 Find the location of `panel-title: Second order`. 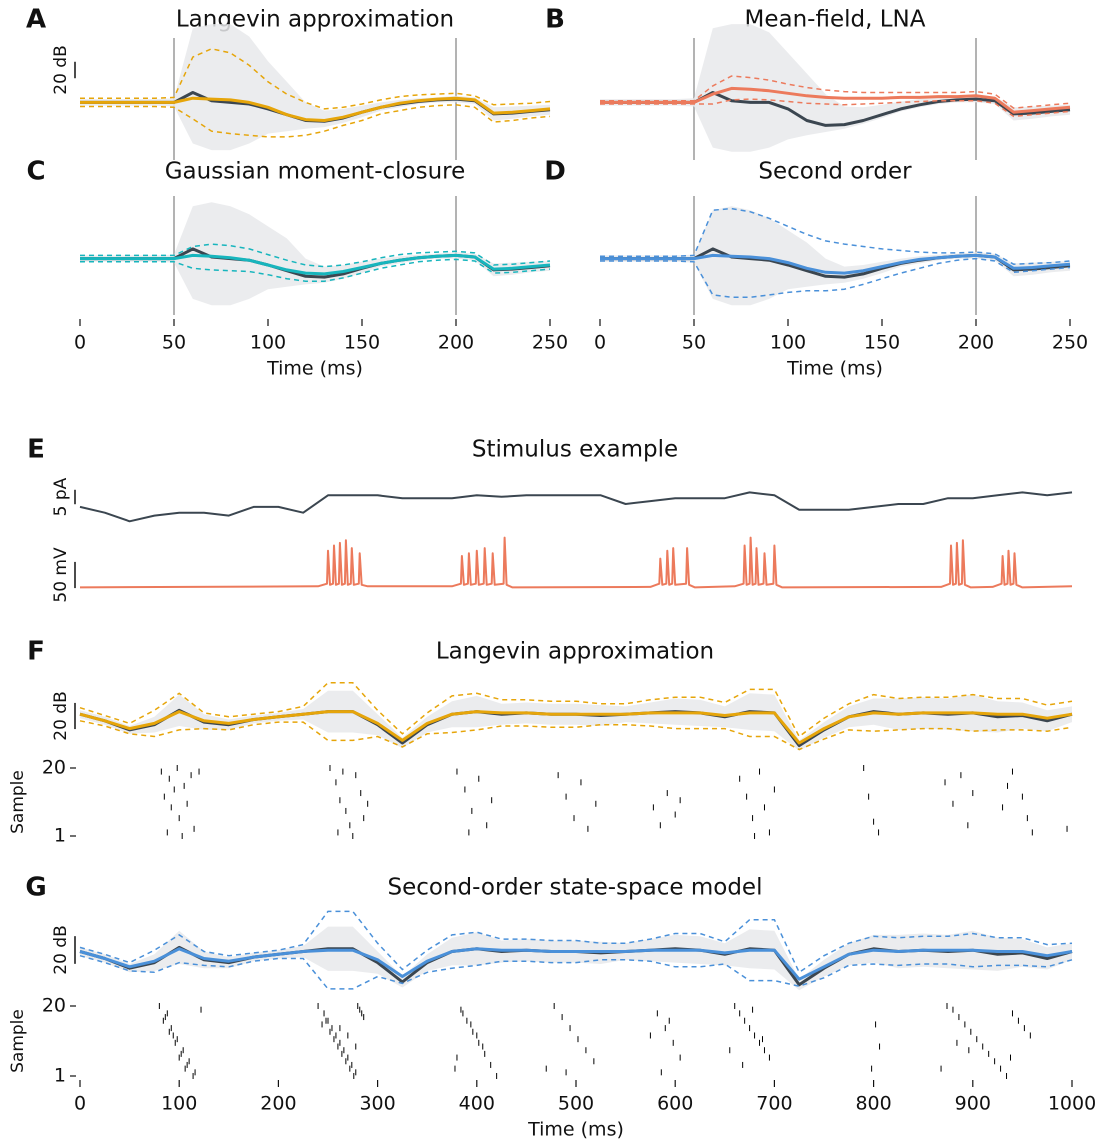

panel-title: Second order is located at coordinates (835, 172).